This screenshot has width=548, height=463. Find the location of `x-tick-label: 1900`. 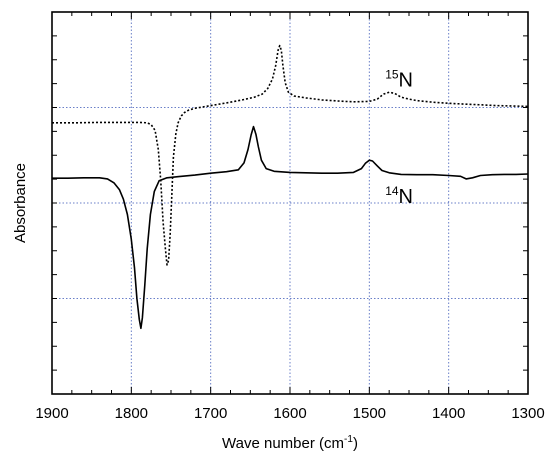

x-tick-label: 1900 is located at coordinates (51, 413).